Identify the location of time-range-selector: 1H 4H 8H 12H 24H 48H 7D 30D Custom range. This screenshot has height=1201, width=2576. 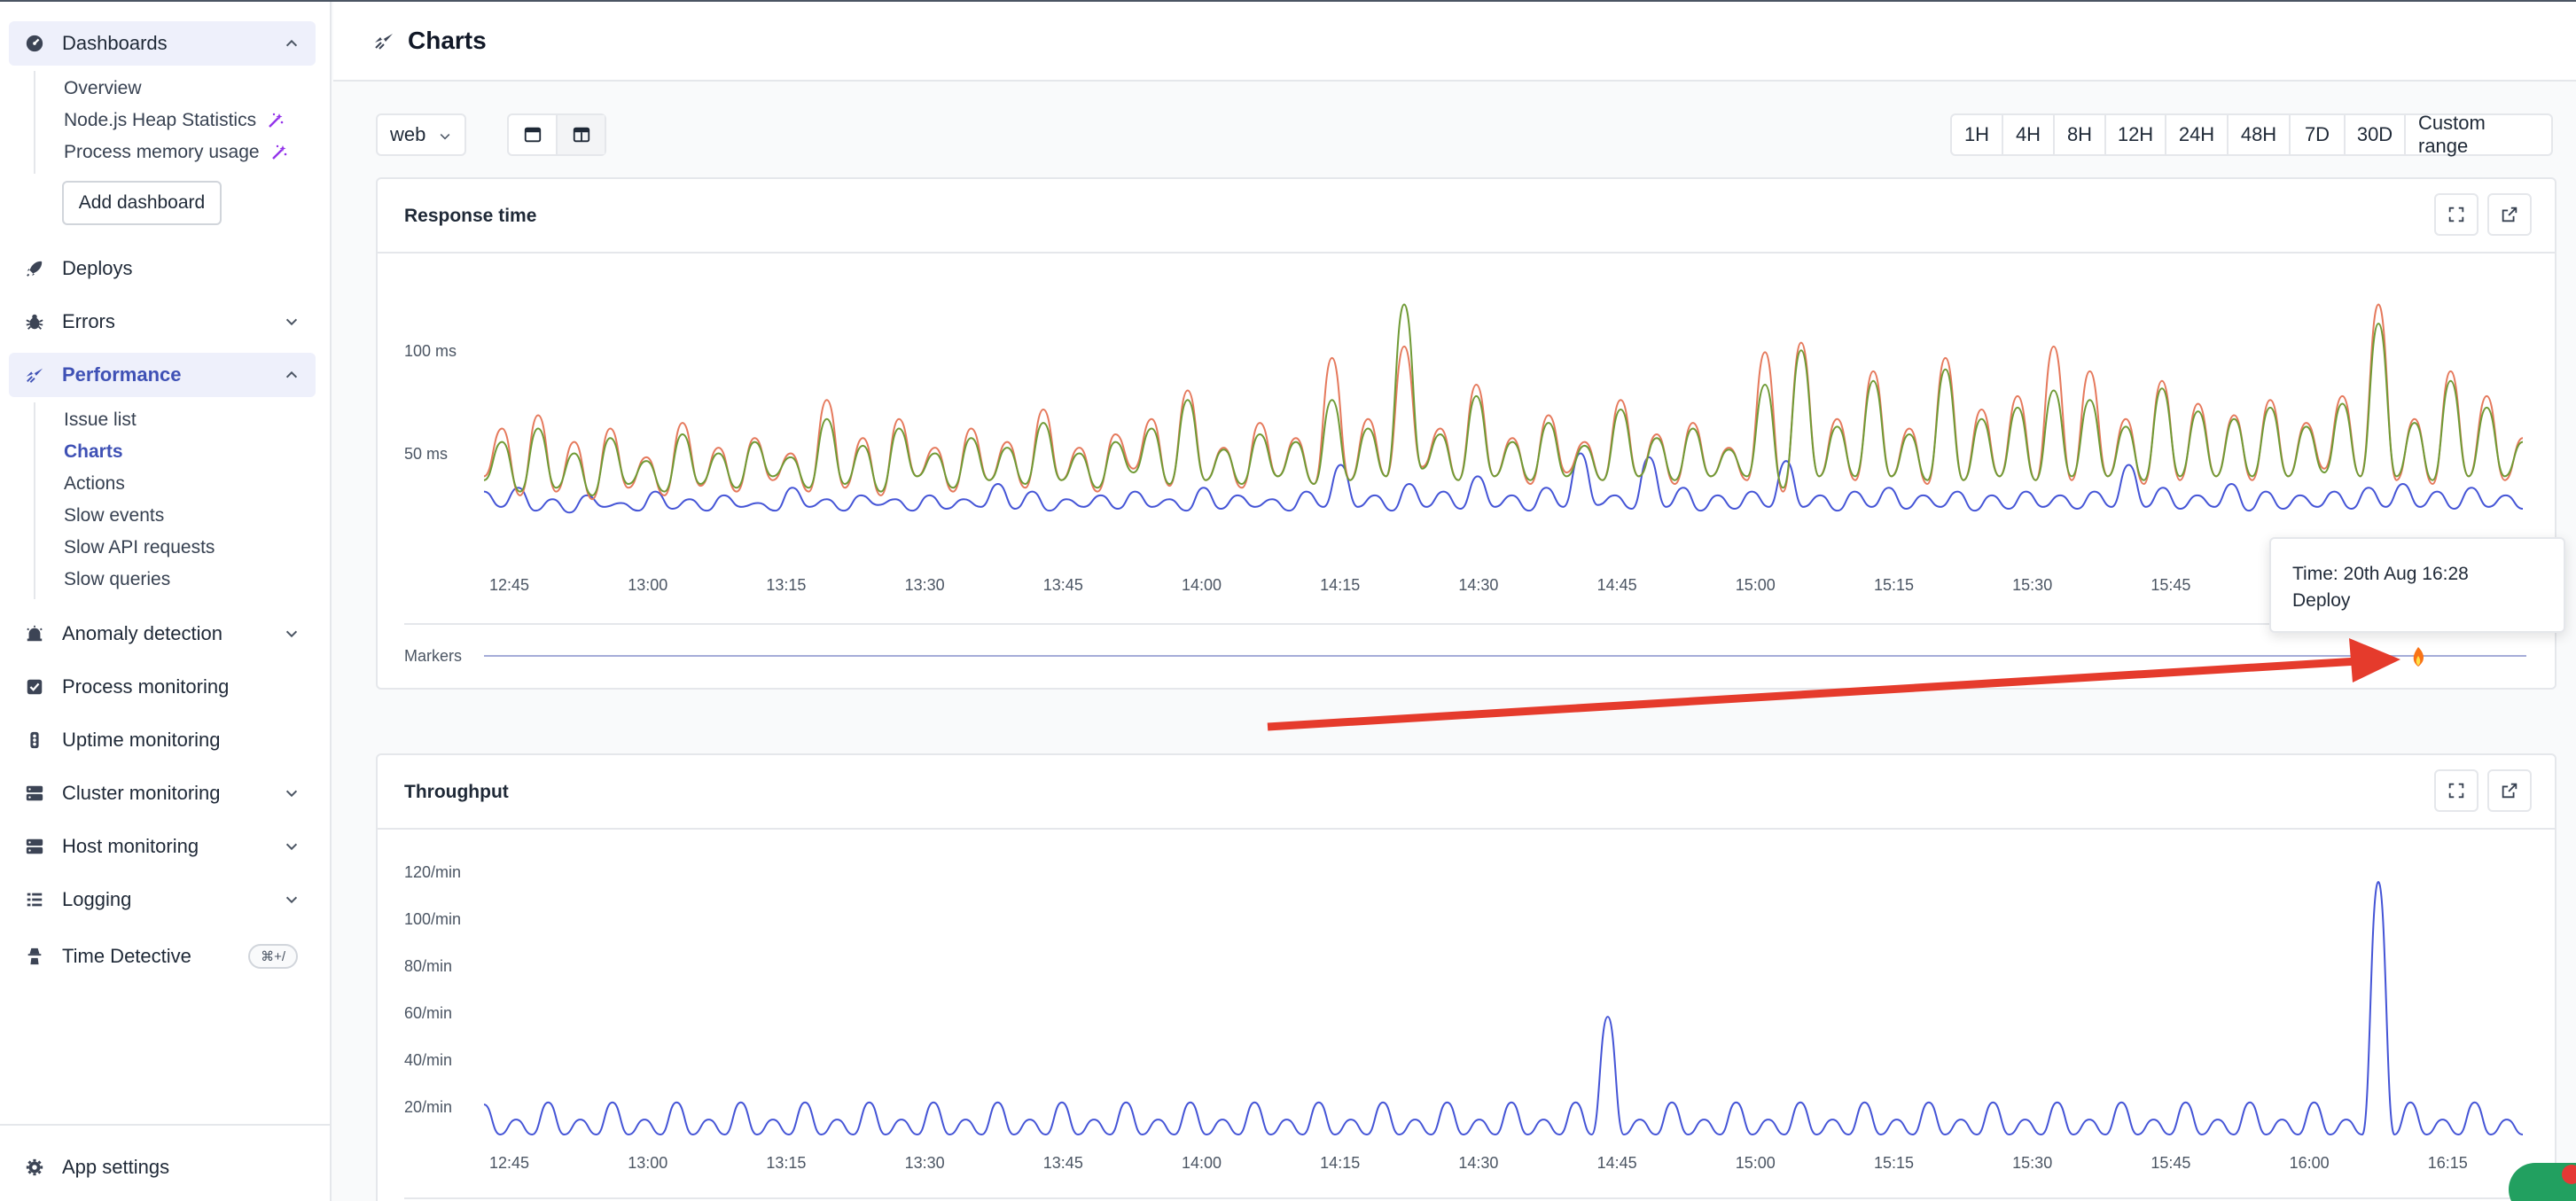
(2251, 134).